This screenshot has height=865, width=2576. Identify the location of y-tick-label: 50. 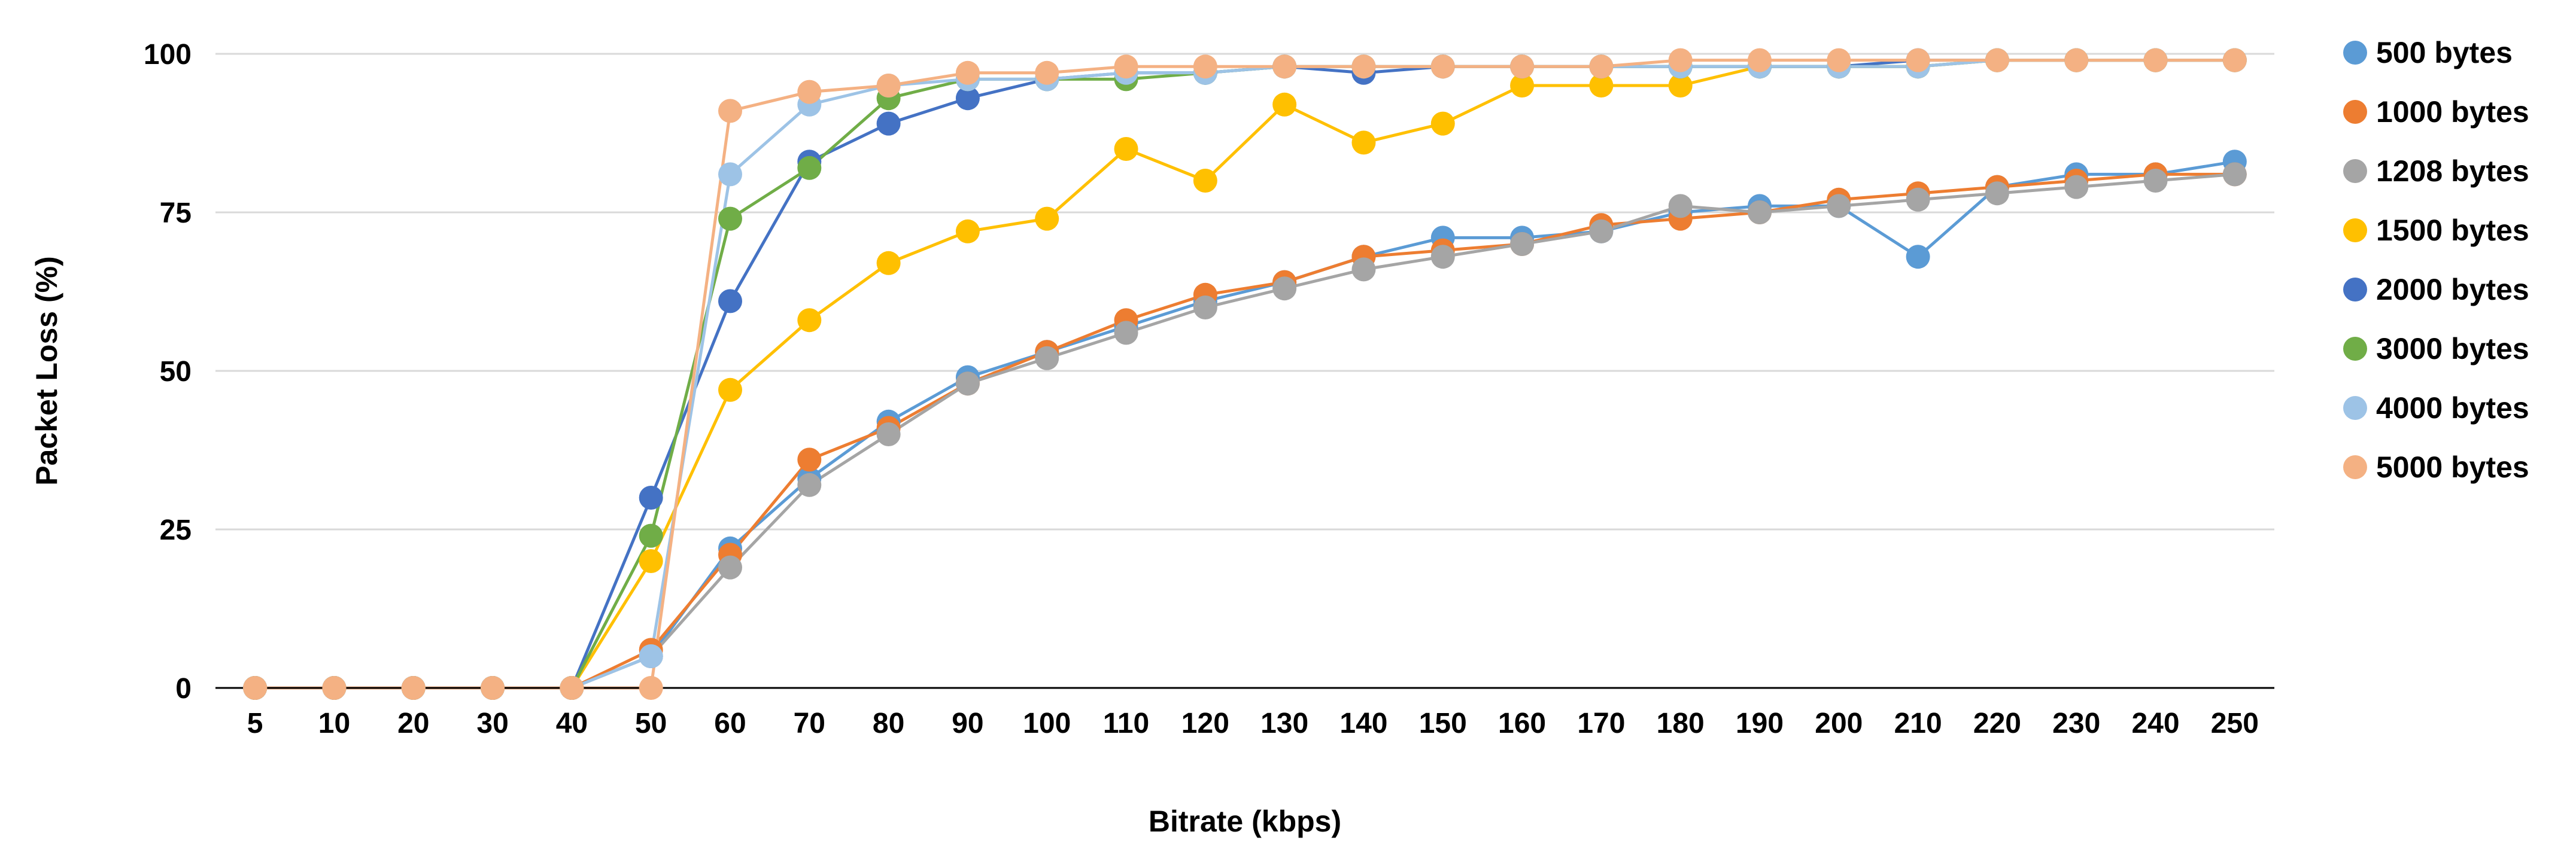
(176, 372).